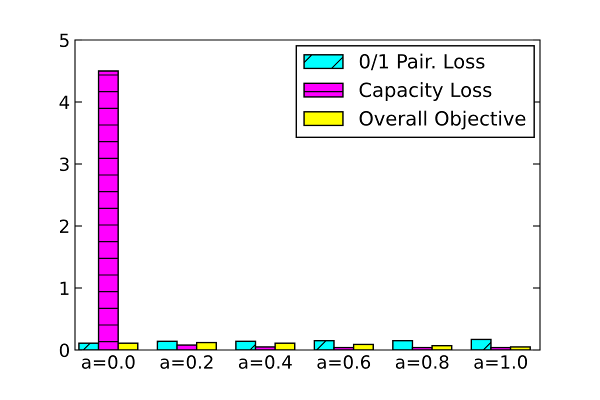  Describe the element at coordinates (265, 362) in the screenshot. I see `x-tick-label: a=0.4` at that location.